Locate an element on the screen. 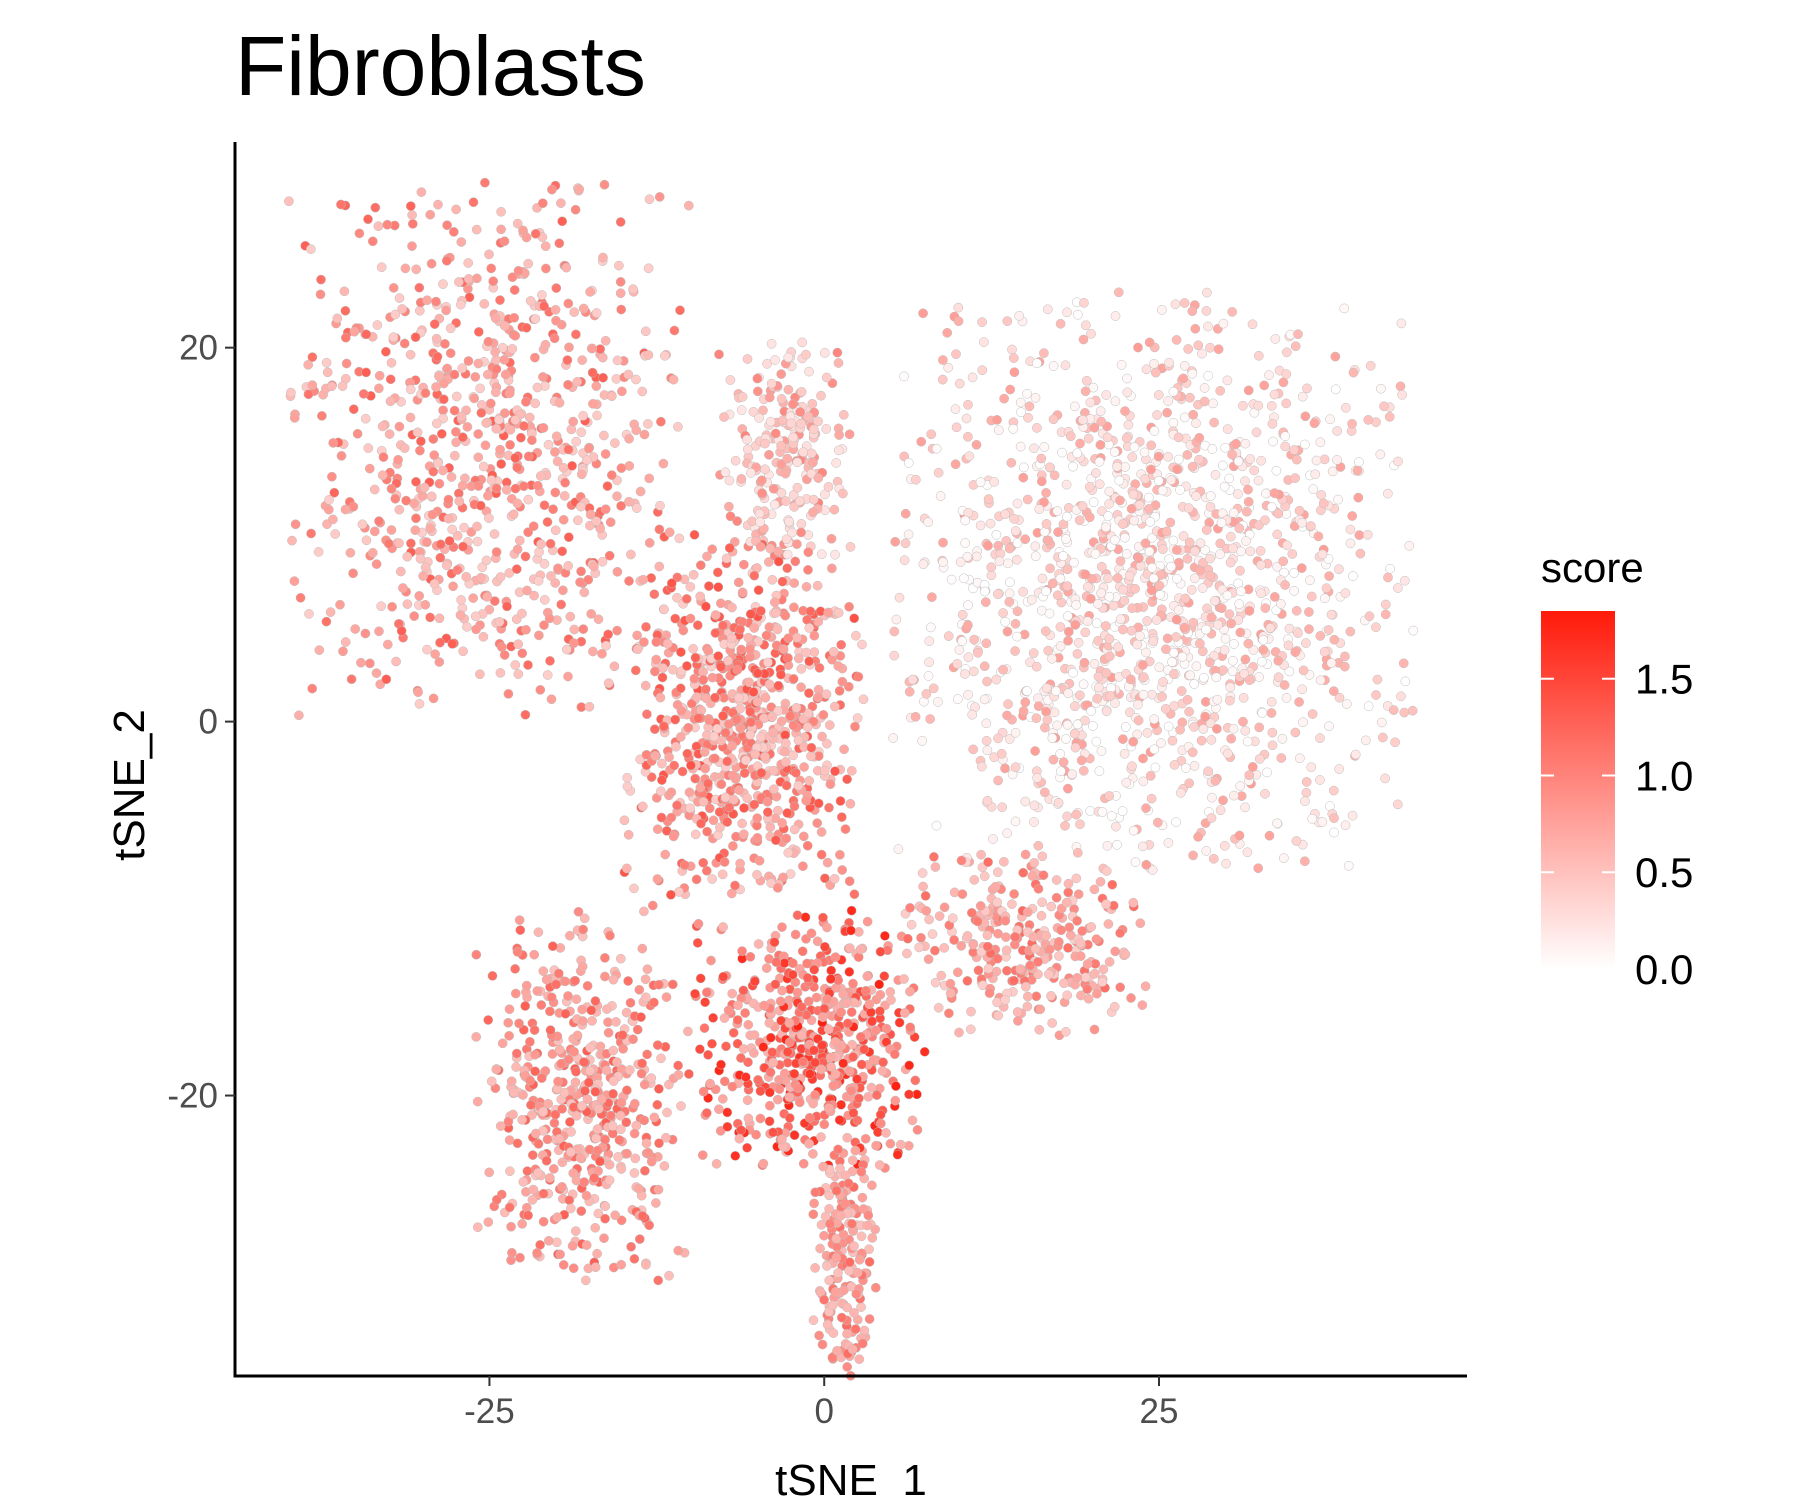 The image size is (1800, 1500). chart-title: Fibroblasts is located at coordinates (440, 66).